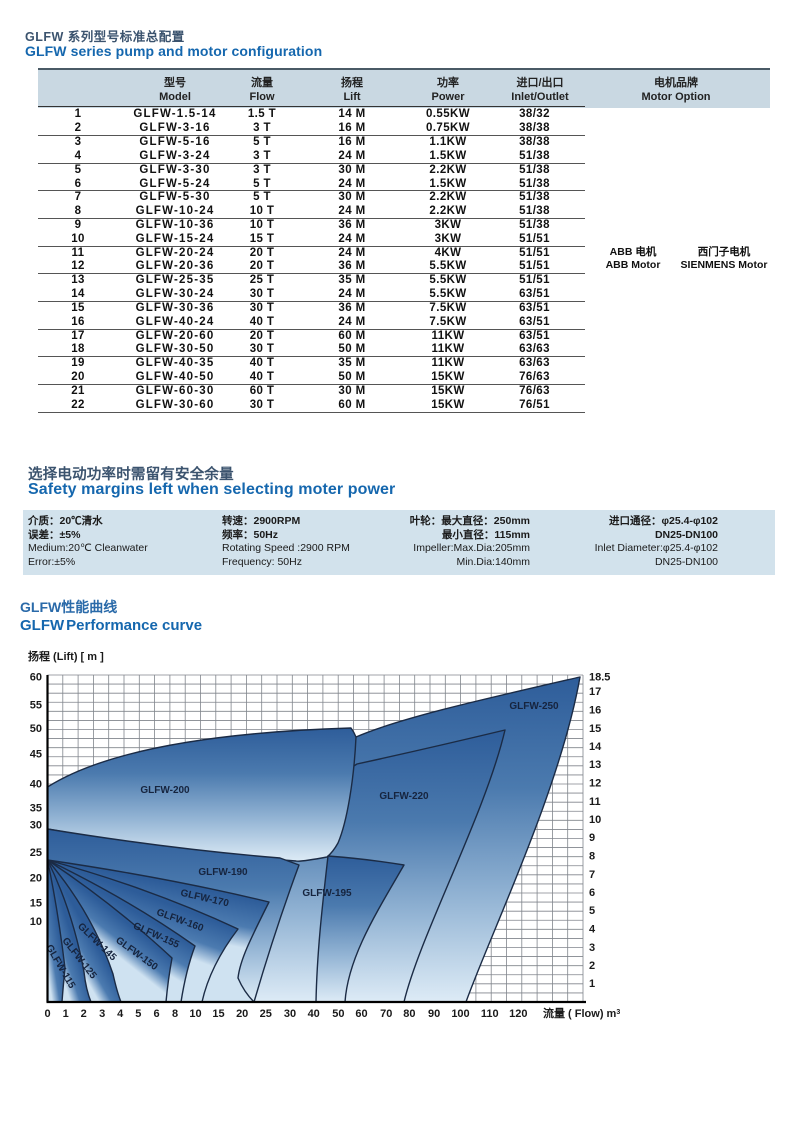 Image resolution: width=800 pixels, height=1124 pixels. What do you see at coordinates (592, 875) in the screenshot?
I see `svg-text: 7` at bounding box center [592, 875].